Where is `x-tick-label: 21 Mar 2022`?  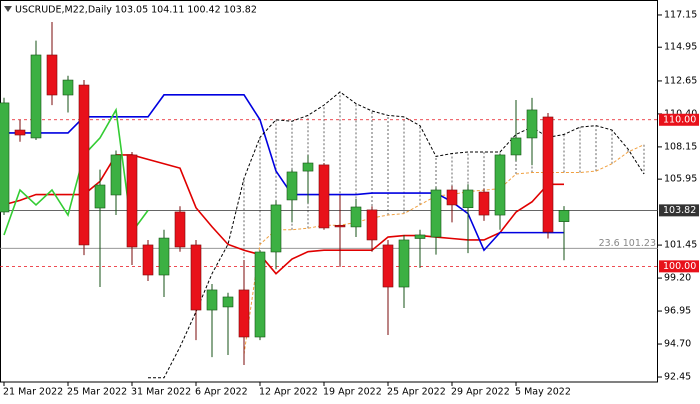
x-tick-label: 21 Mar 2022 is located at coordinates (33, 392).